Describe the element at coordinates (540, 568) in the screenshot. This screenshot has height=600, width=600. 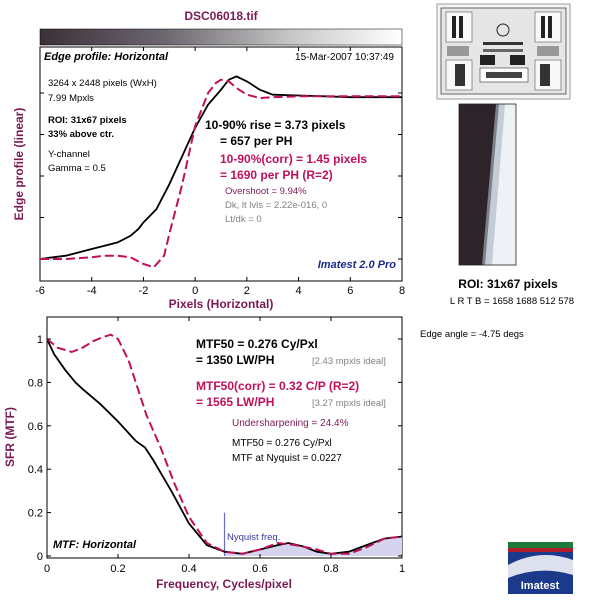
I see `imatest-logo: Imatest` at that location.